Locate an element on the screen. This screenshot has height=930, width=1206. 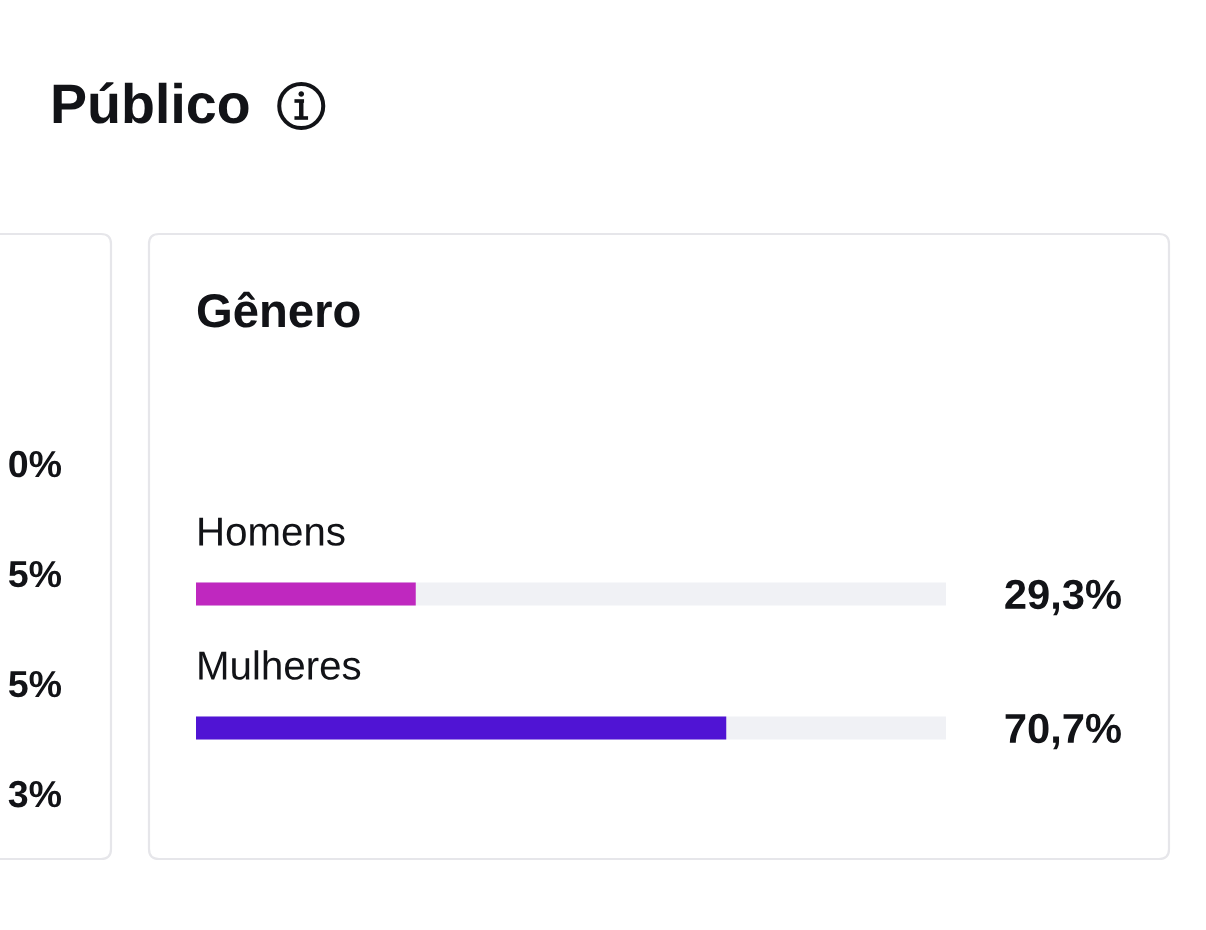
data-label: 70,7% is located at coordinates (1063, 731).